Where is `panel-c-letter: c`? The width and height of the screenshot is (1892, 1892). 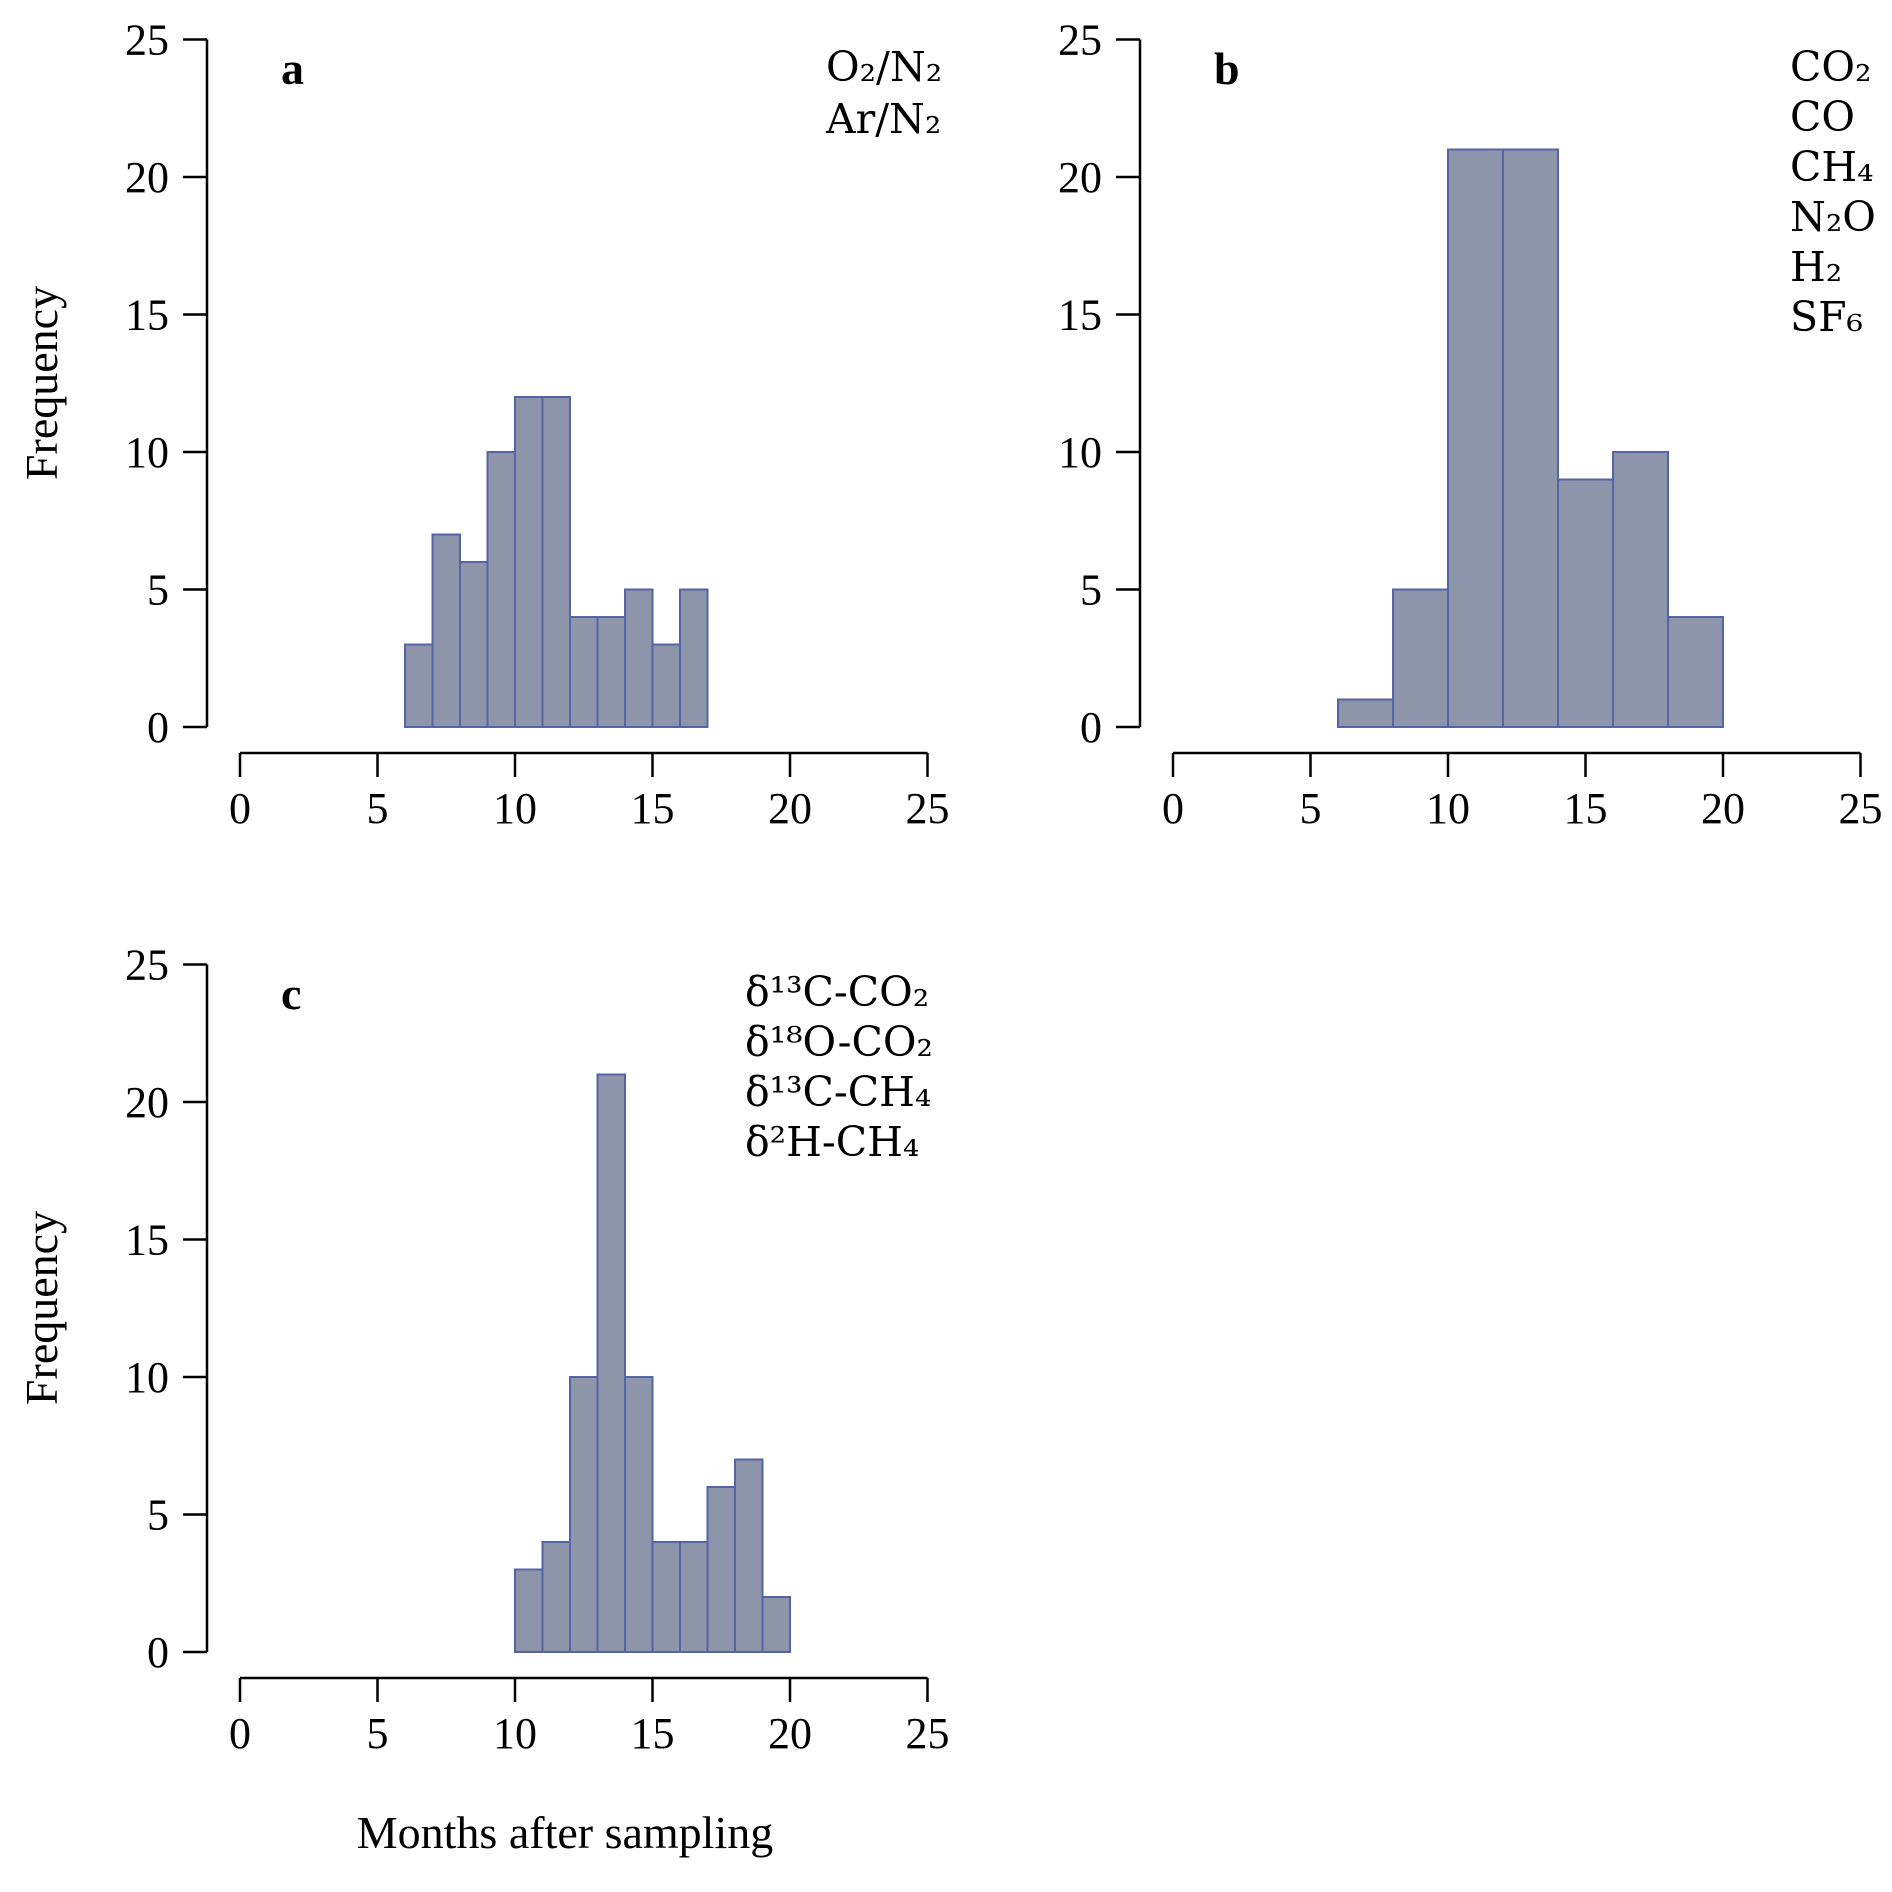 panel-c-letter: c is located at coordinates (291, 993).